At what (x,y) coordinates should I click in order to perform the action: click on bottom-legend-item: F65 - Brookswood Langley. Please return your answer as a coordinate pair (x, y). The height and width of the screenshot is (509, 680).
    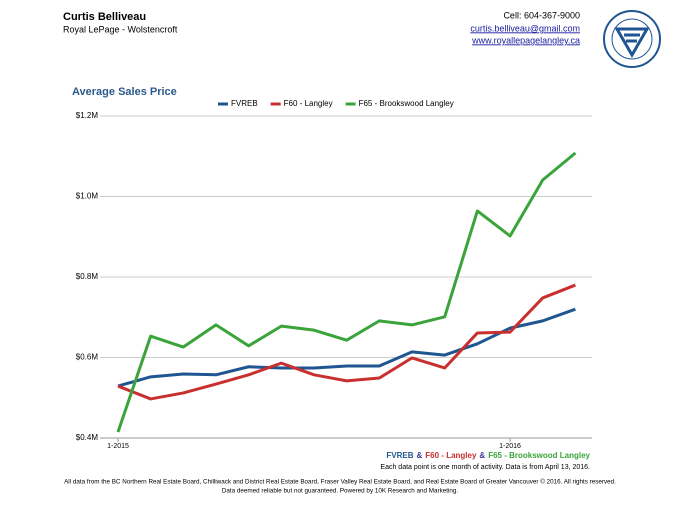
    Looking at the image, I should click on (539, 455).